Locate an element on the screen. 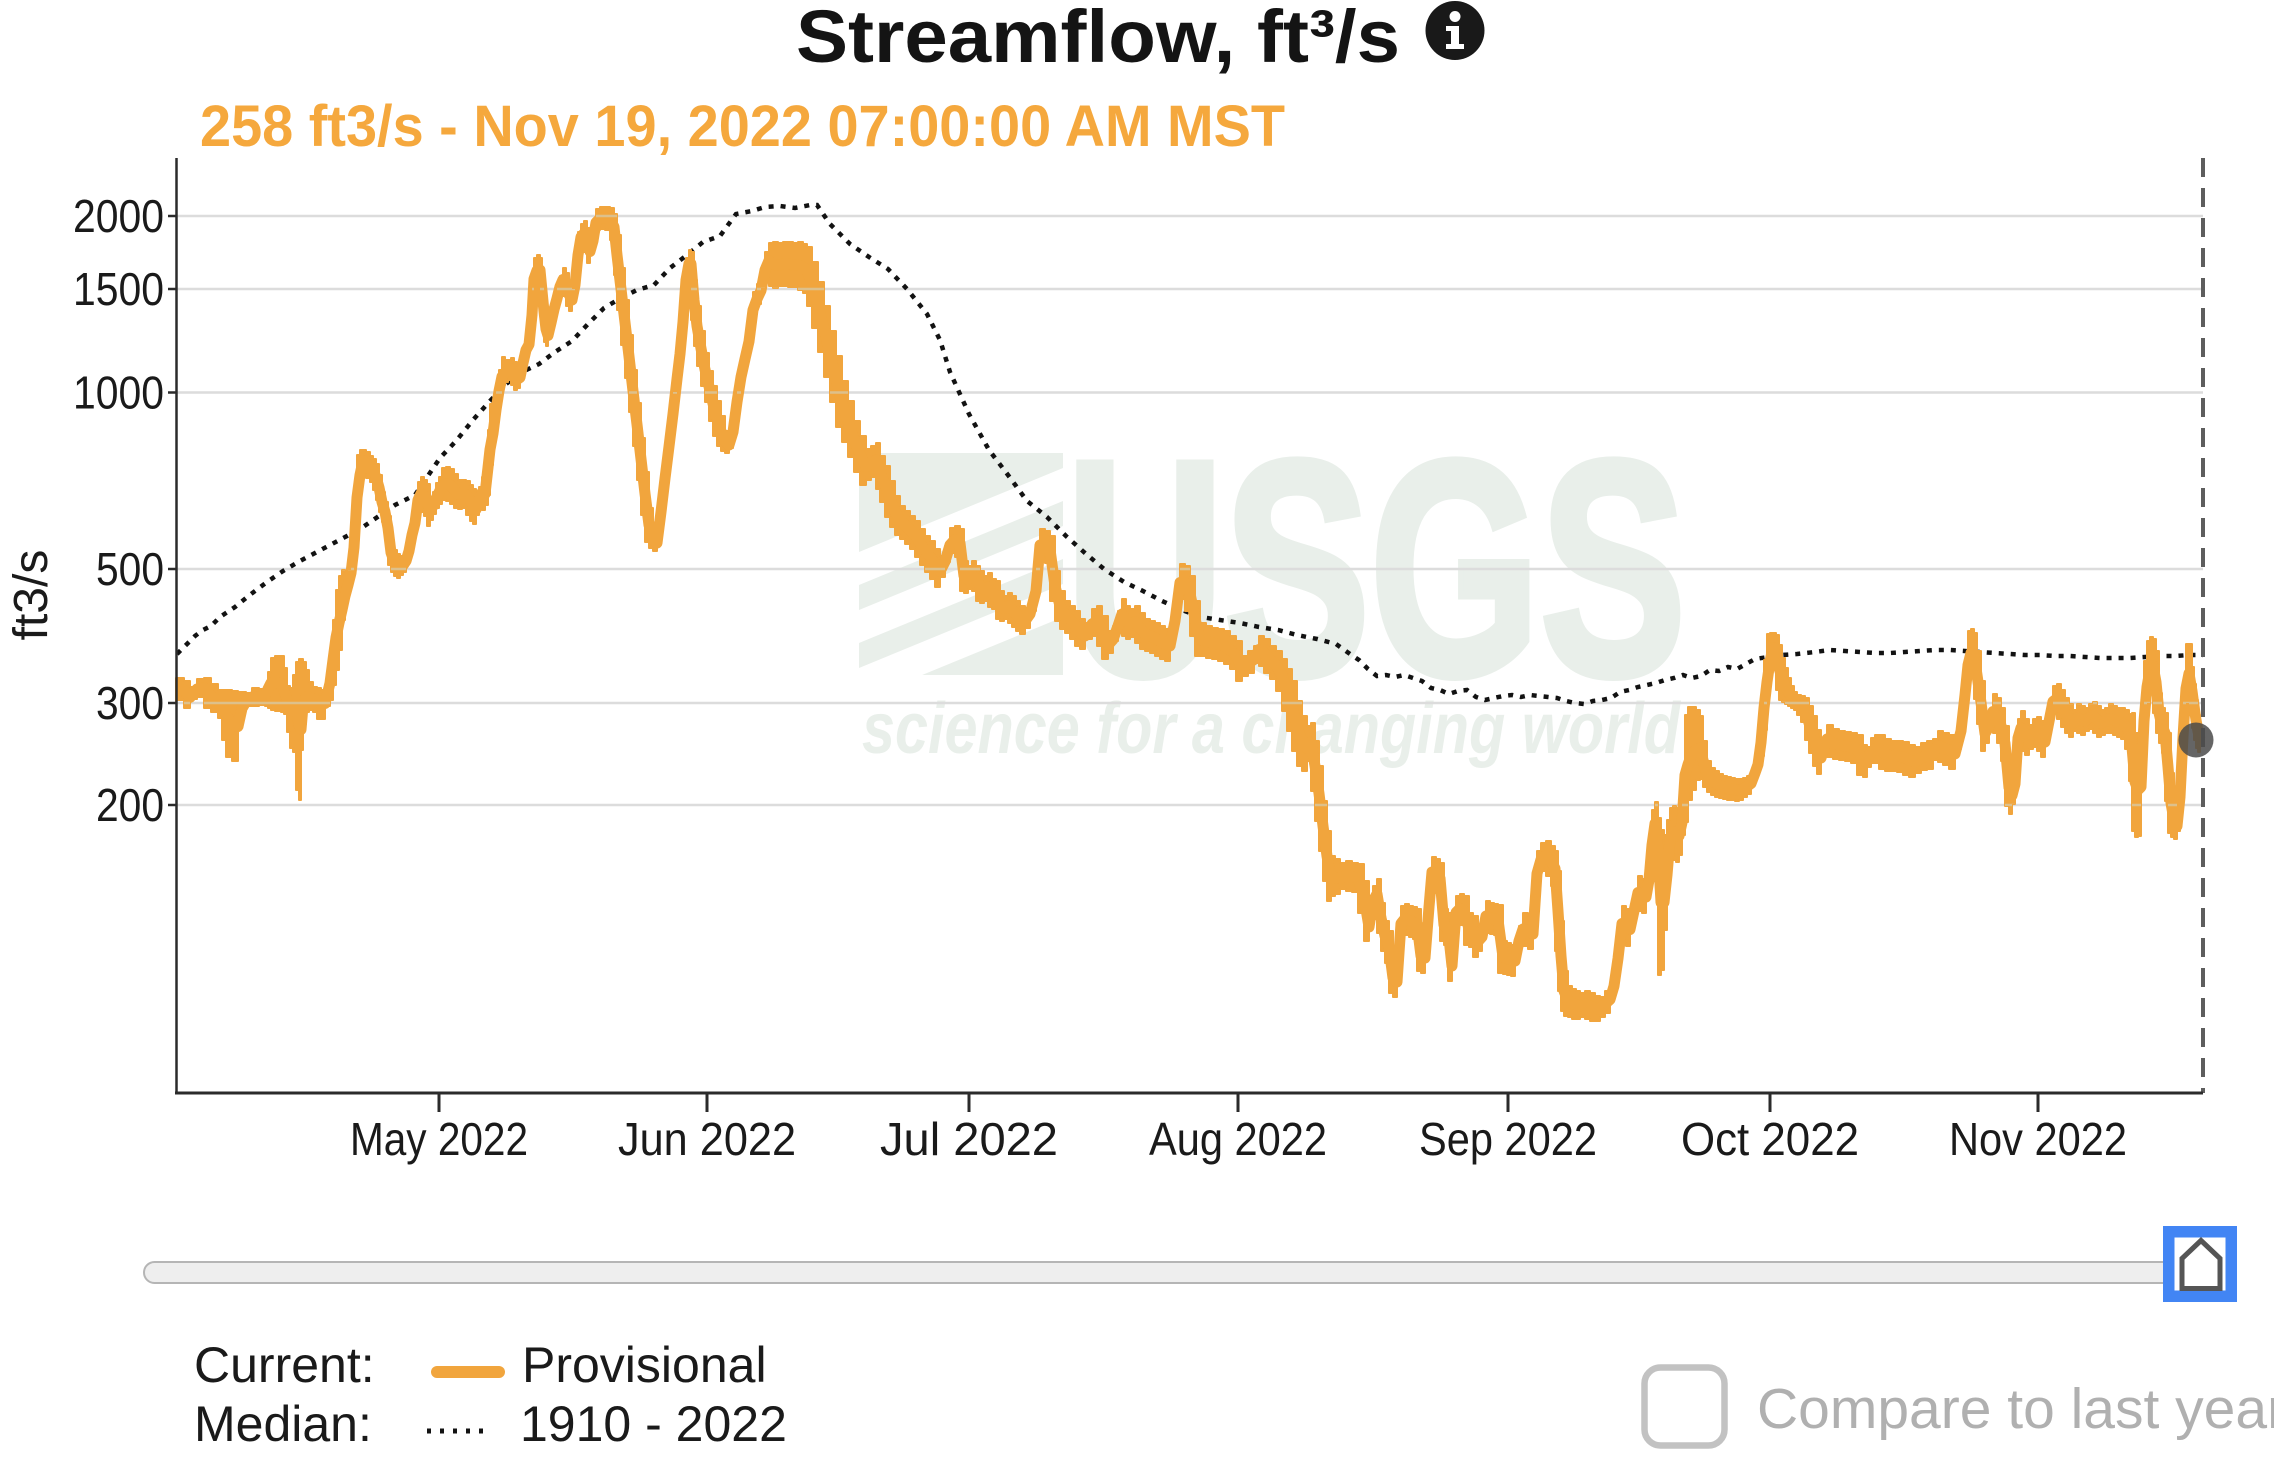 Image resolution: width=2274 pixels, height=1460 pixels. svg-text: 1500 is located at coordinates (118, 289).